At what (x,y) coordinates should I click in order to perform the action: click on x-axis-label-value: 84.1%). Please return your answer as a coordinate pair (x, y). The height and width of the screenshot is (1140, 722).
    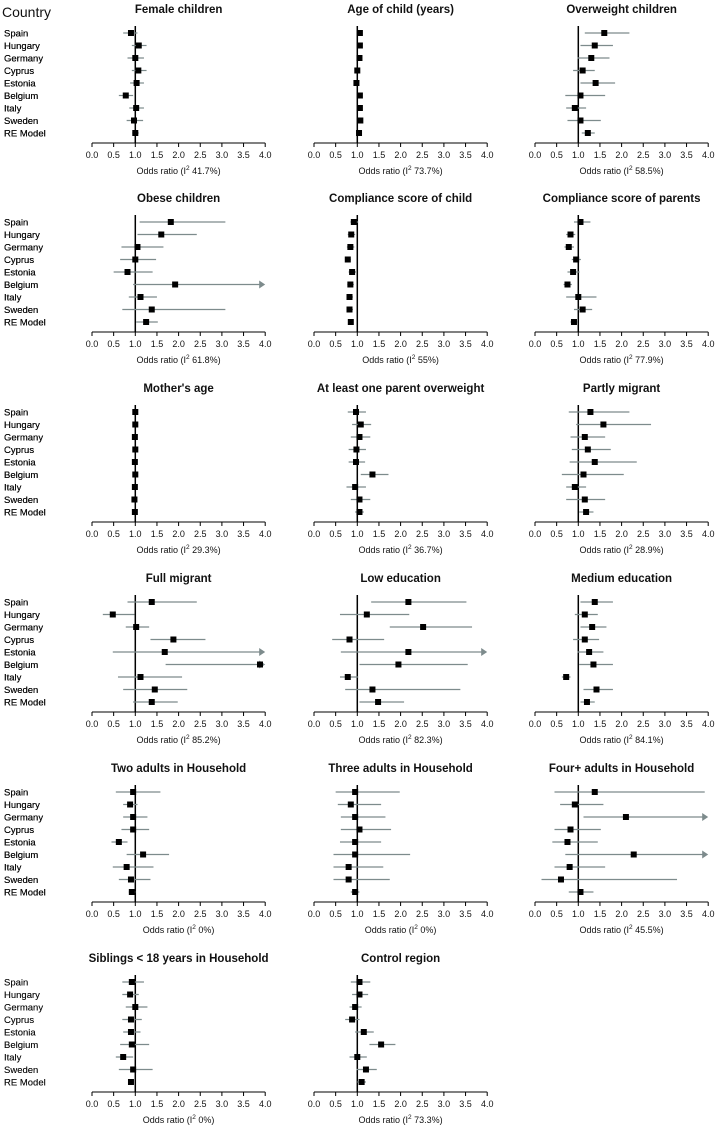
    Looking at the image, I should click on (648, 740).